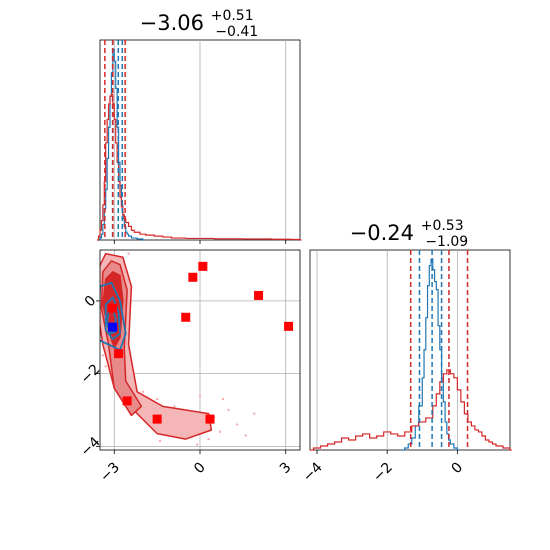  I want to click on hist-param2-series, so click(411, 354).